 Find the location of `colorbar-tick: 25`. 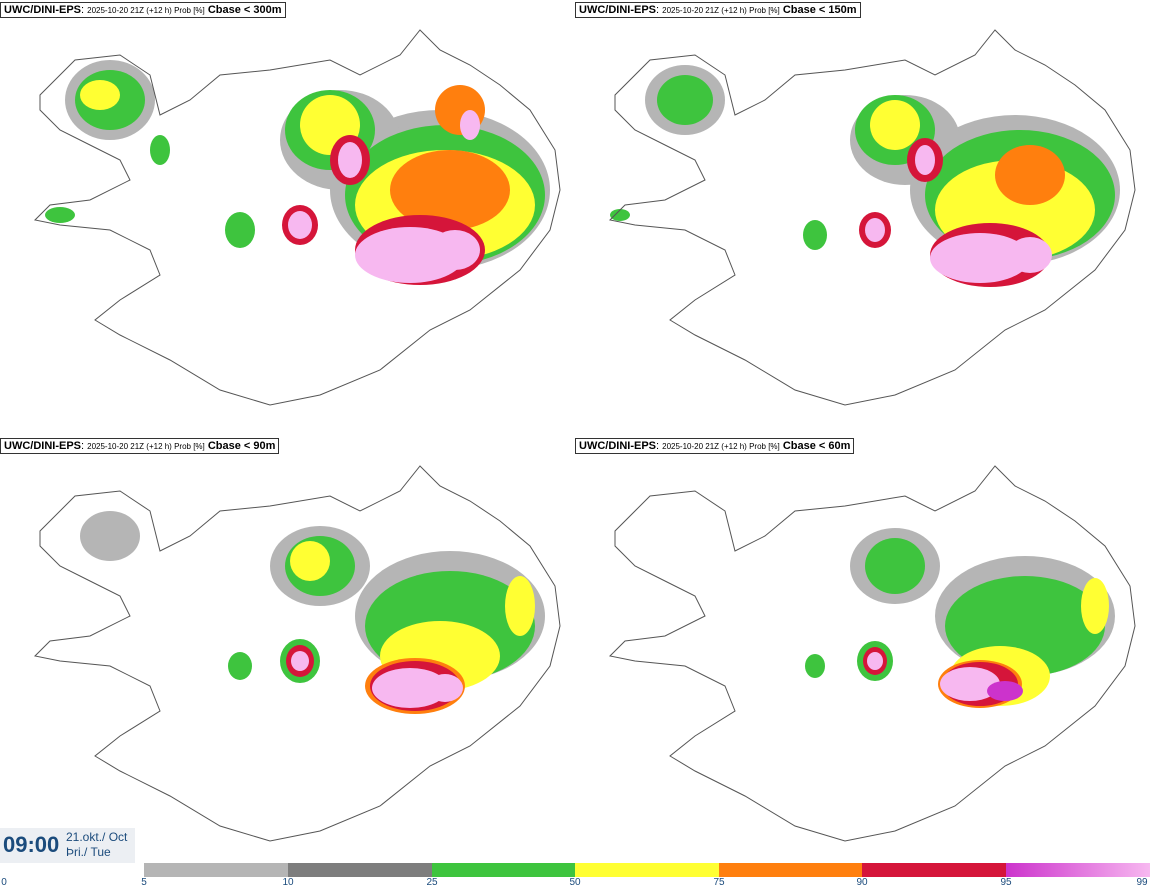

colorbar-tick: 25 is located at coordinates (432, 882).